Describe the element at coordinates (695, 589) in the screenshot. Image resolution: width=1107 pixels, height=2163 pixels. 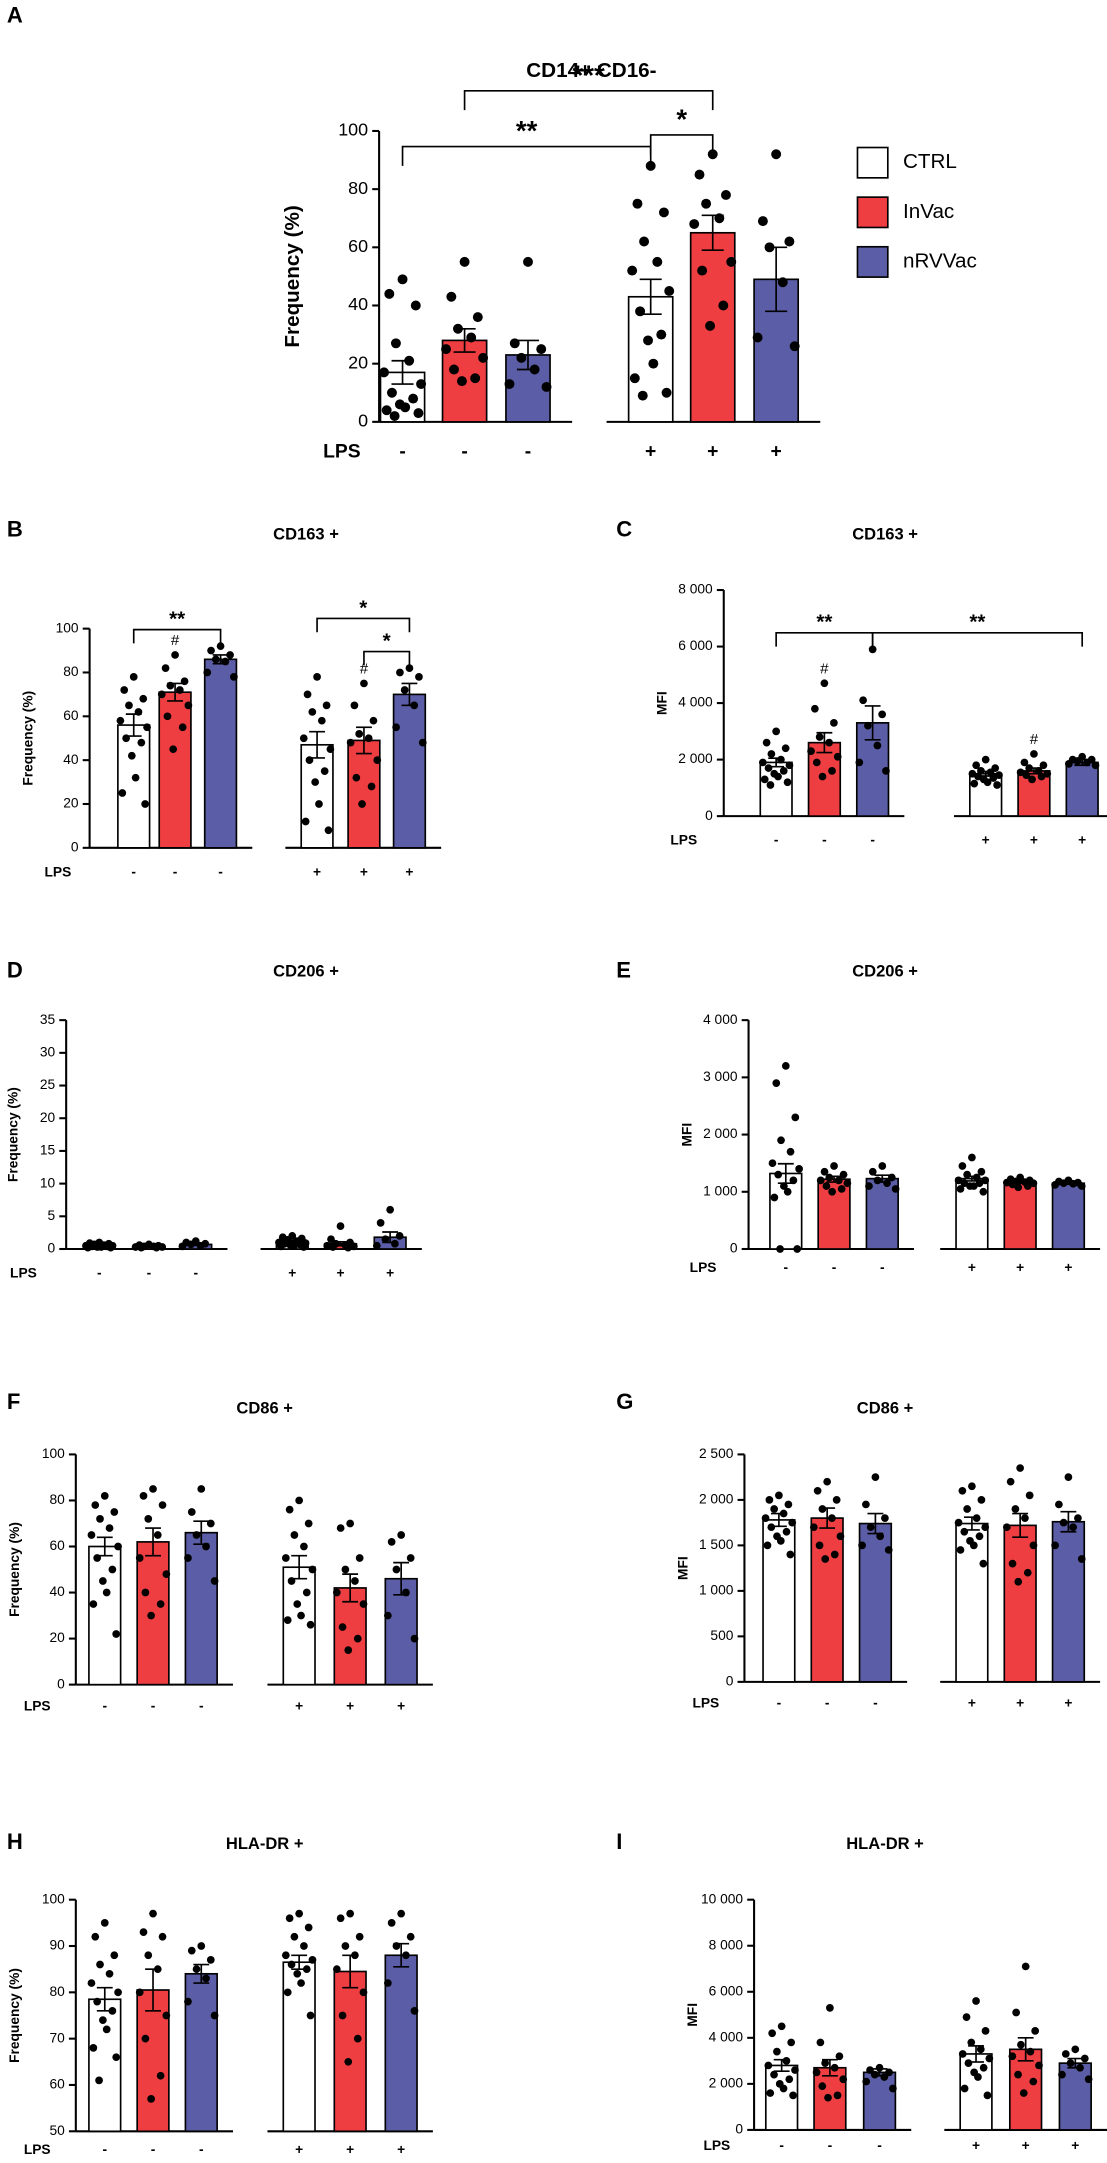
I see `y-tick-label: 8 000` at that location.